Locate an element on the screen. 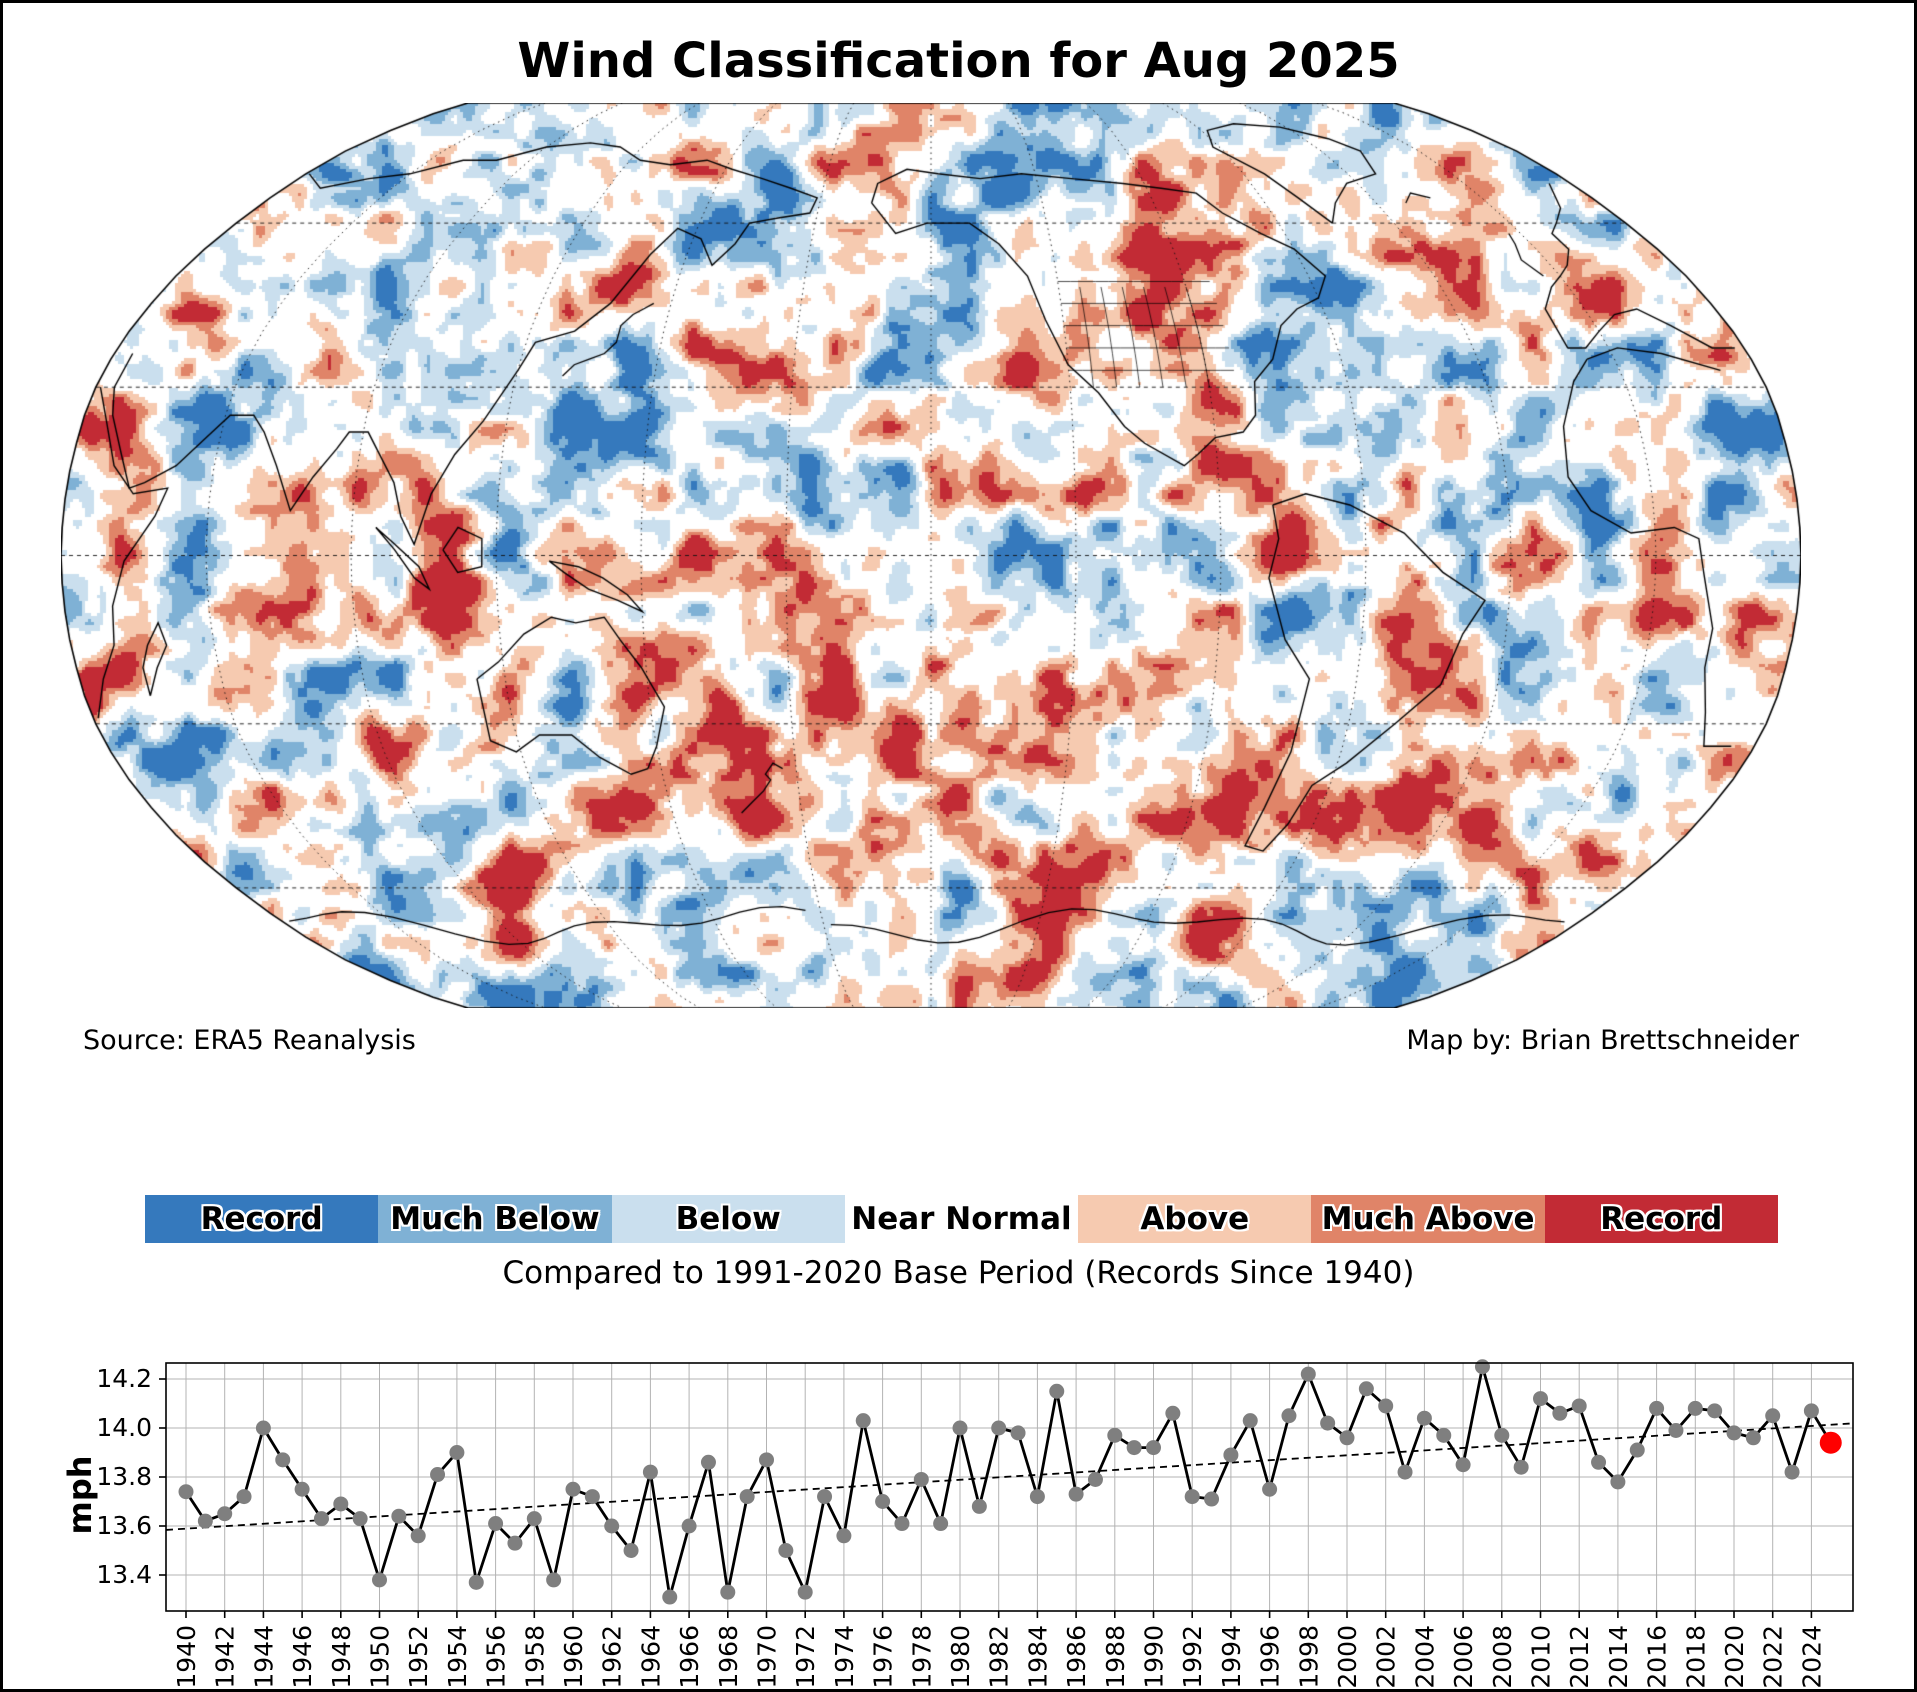 The height and width of the screenshot is (1692, 1917). legend-item-near-normal-3: Near Normal is located at coordinates (961, 1219).